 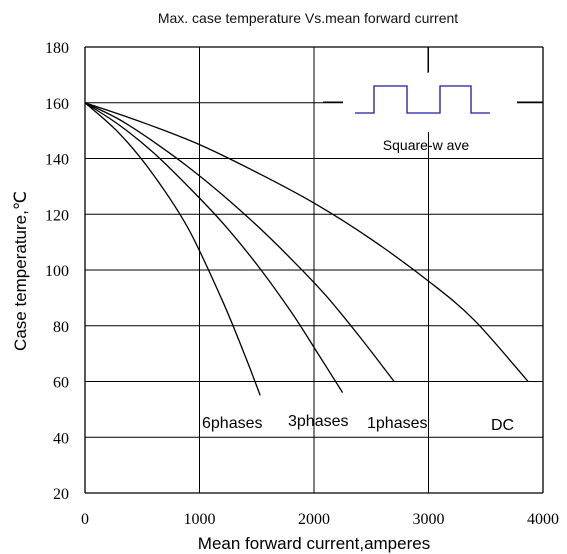 What do you see at coordinates (318, 421) in the screenshot?
I see `curve-label-3phases: 3phases` at bounding box center [318, 421].